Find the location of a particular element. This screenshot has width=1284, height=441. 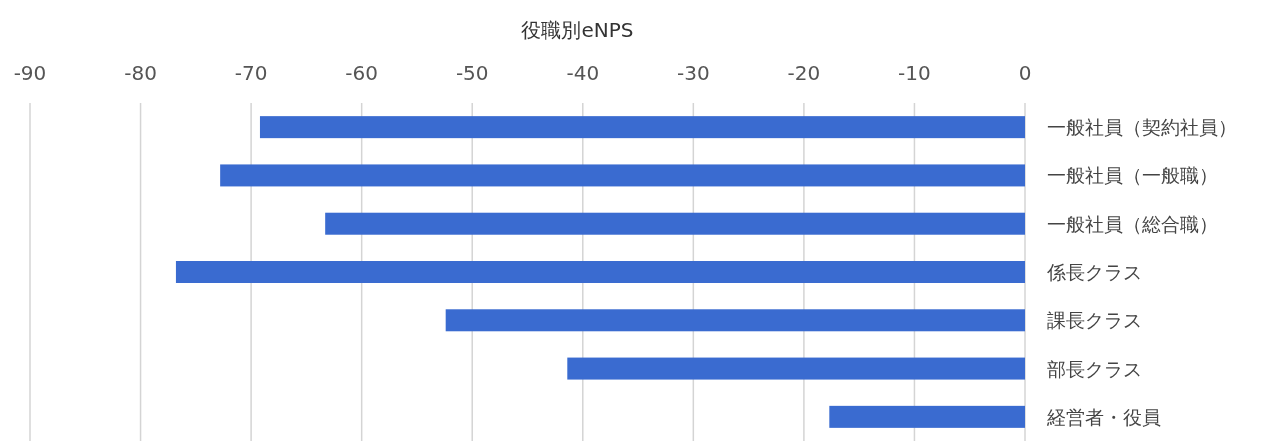

y-tick-label: 部長クラス is located at coordinates (1094, 368).